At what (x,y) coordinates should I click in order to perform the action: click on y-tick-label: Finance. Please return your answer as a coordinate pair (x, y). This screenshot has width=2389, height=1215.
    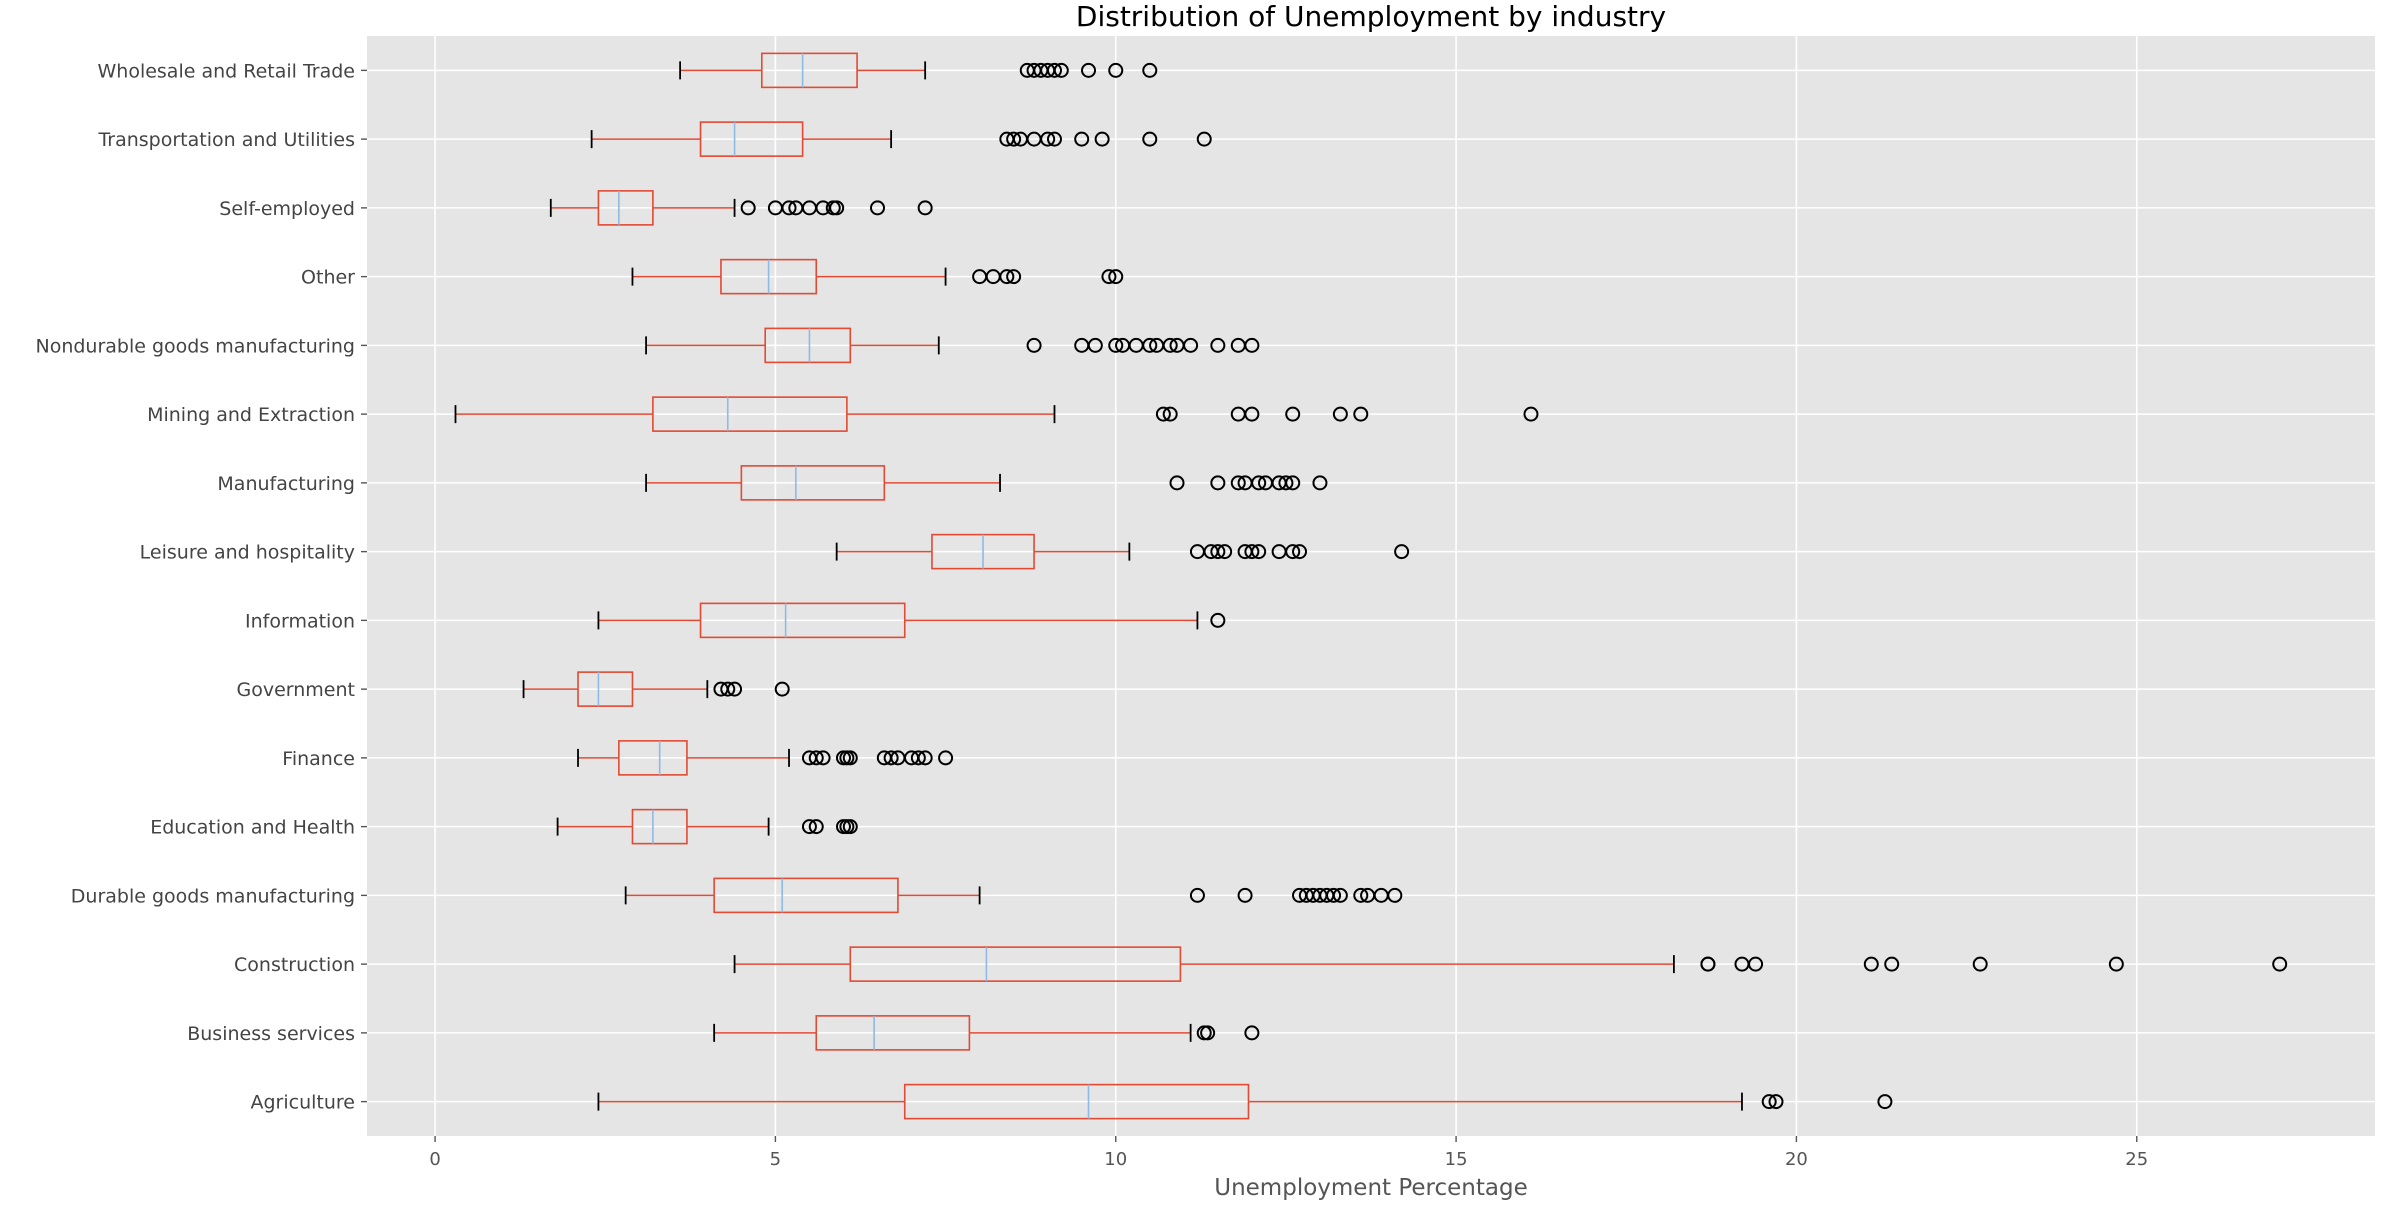
    Looking at the image, I should click on (318, 759).